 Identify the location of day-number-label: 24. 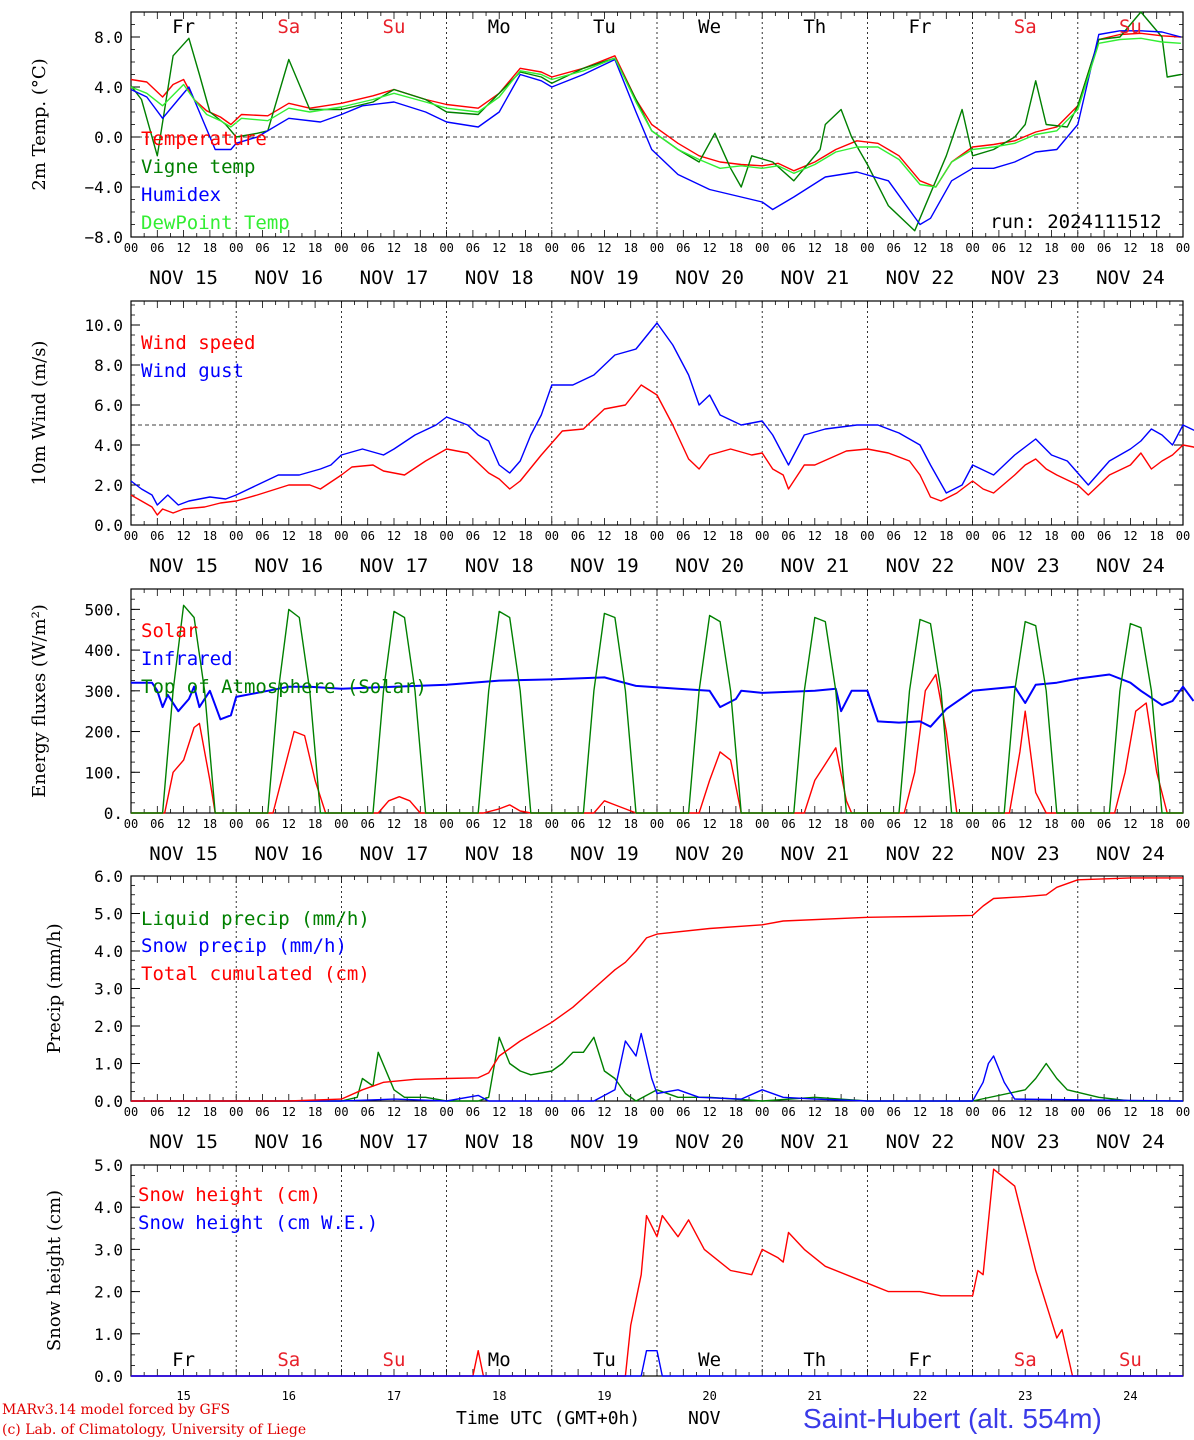
(1130, 1396).